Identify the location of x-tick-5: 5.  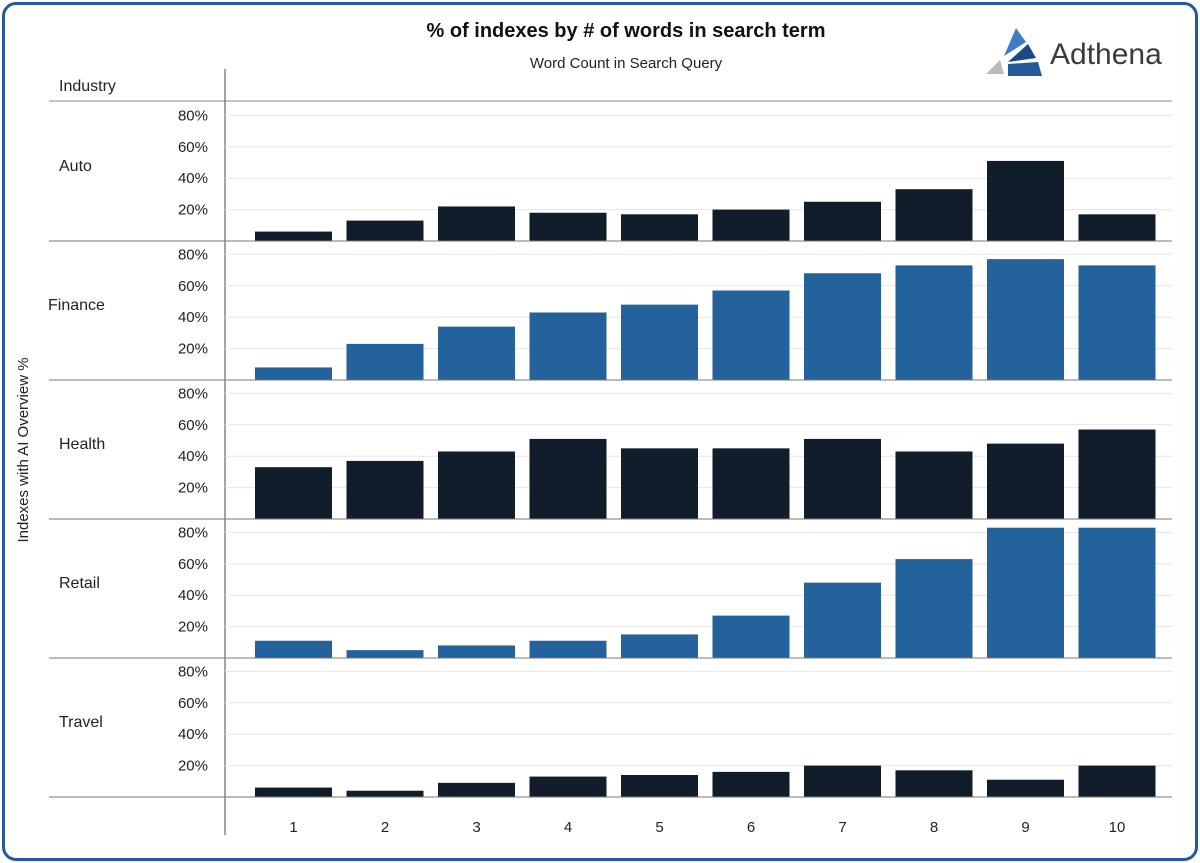
(659, 827).